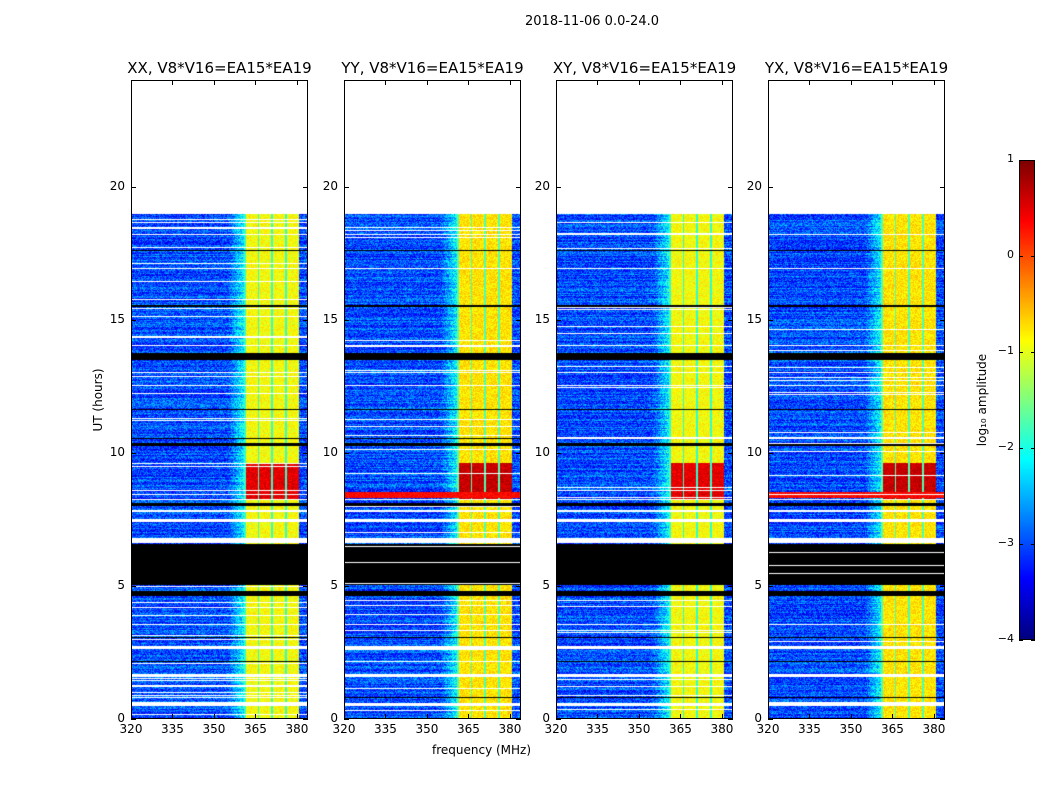 The image size is (1050, 800). I want to click on x-axis-label: frequency (MHz), so click(482, 750).